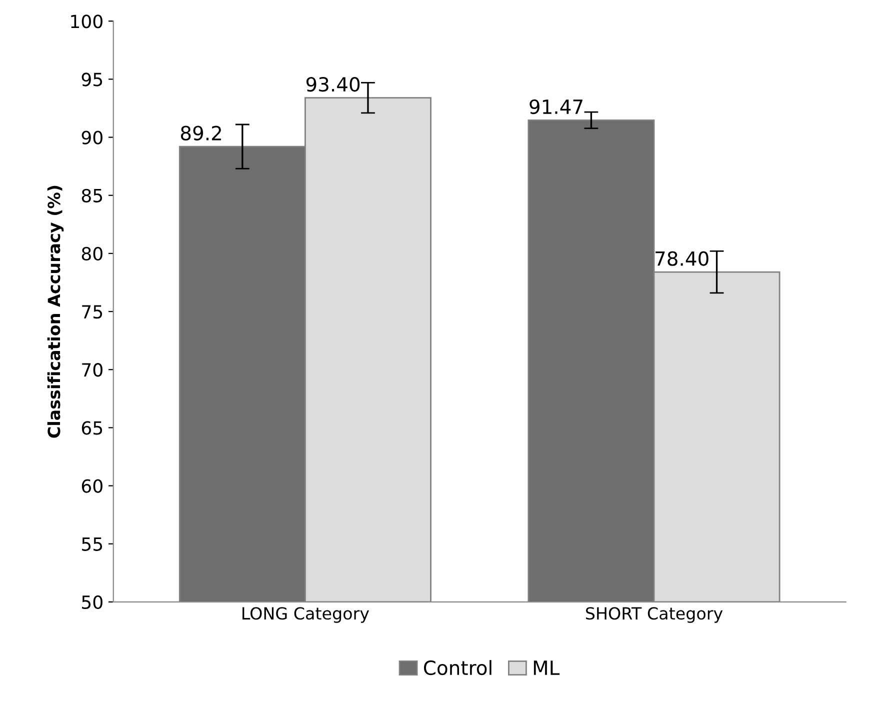 This screenshot has width=872, height=704. Describe the element at coordinates (92, 195) in the screenshot. I see `y-tick-label: 85` at that location.